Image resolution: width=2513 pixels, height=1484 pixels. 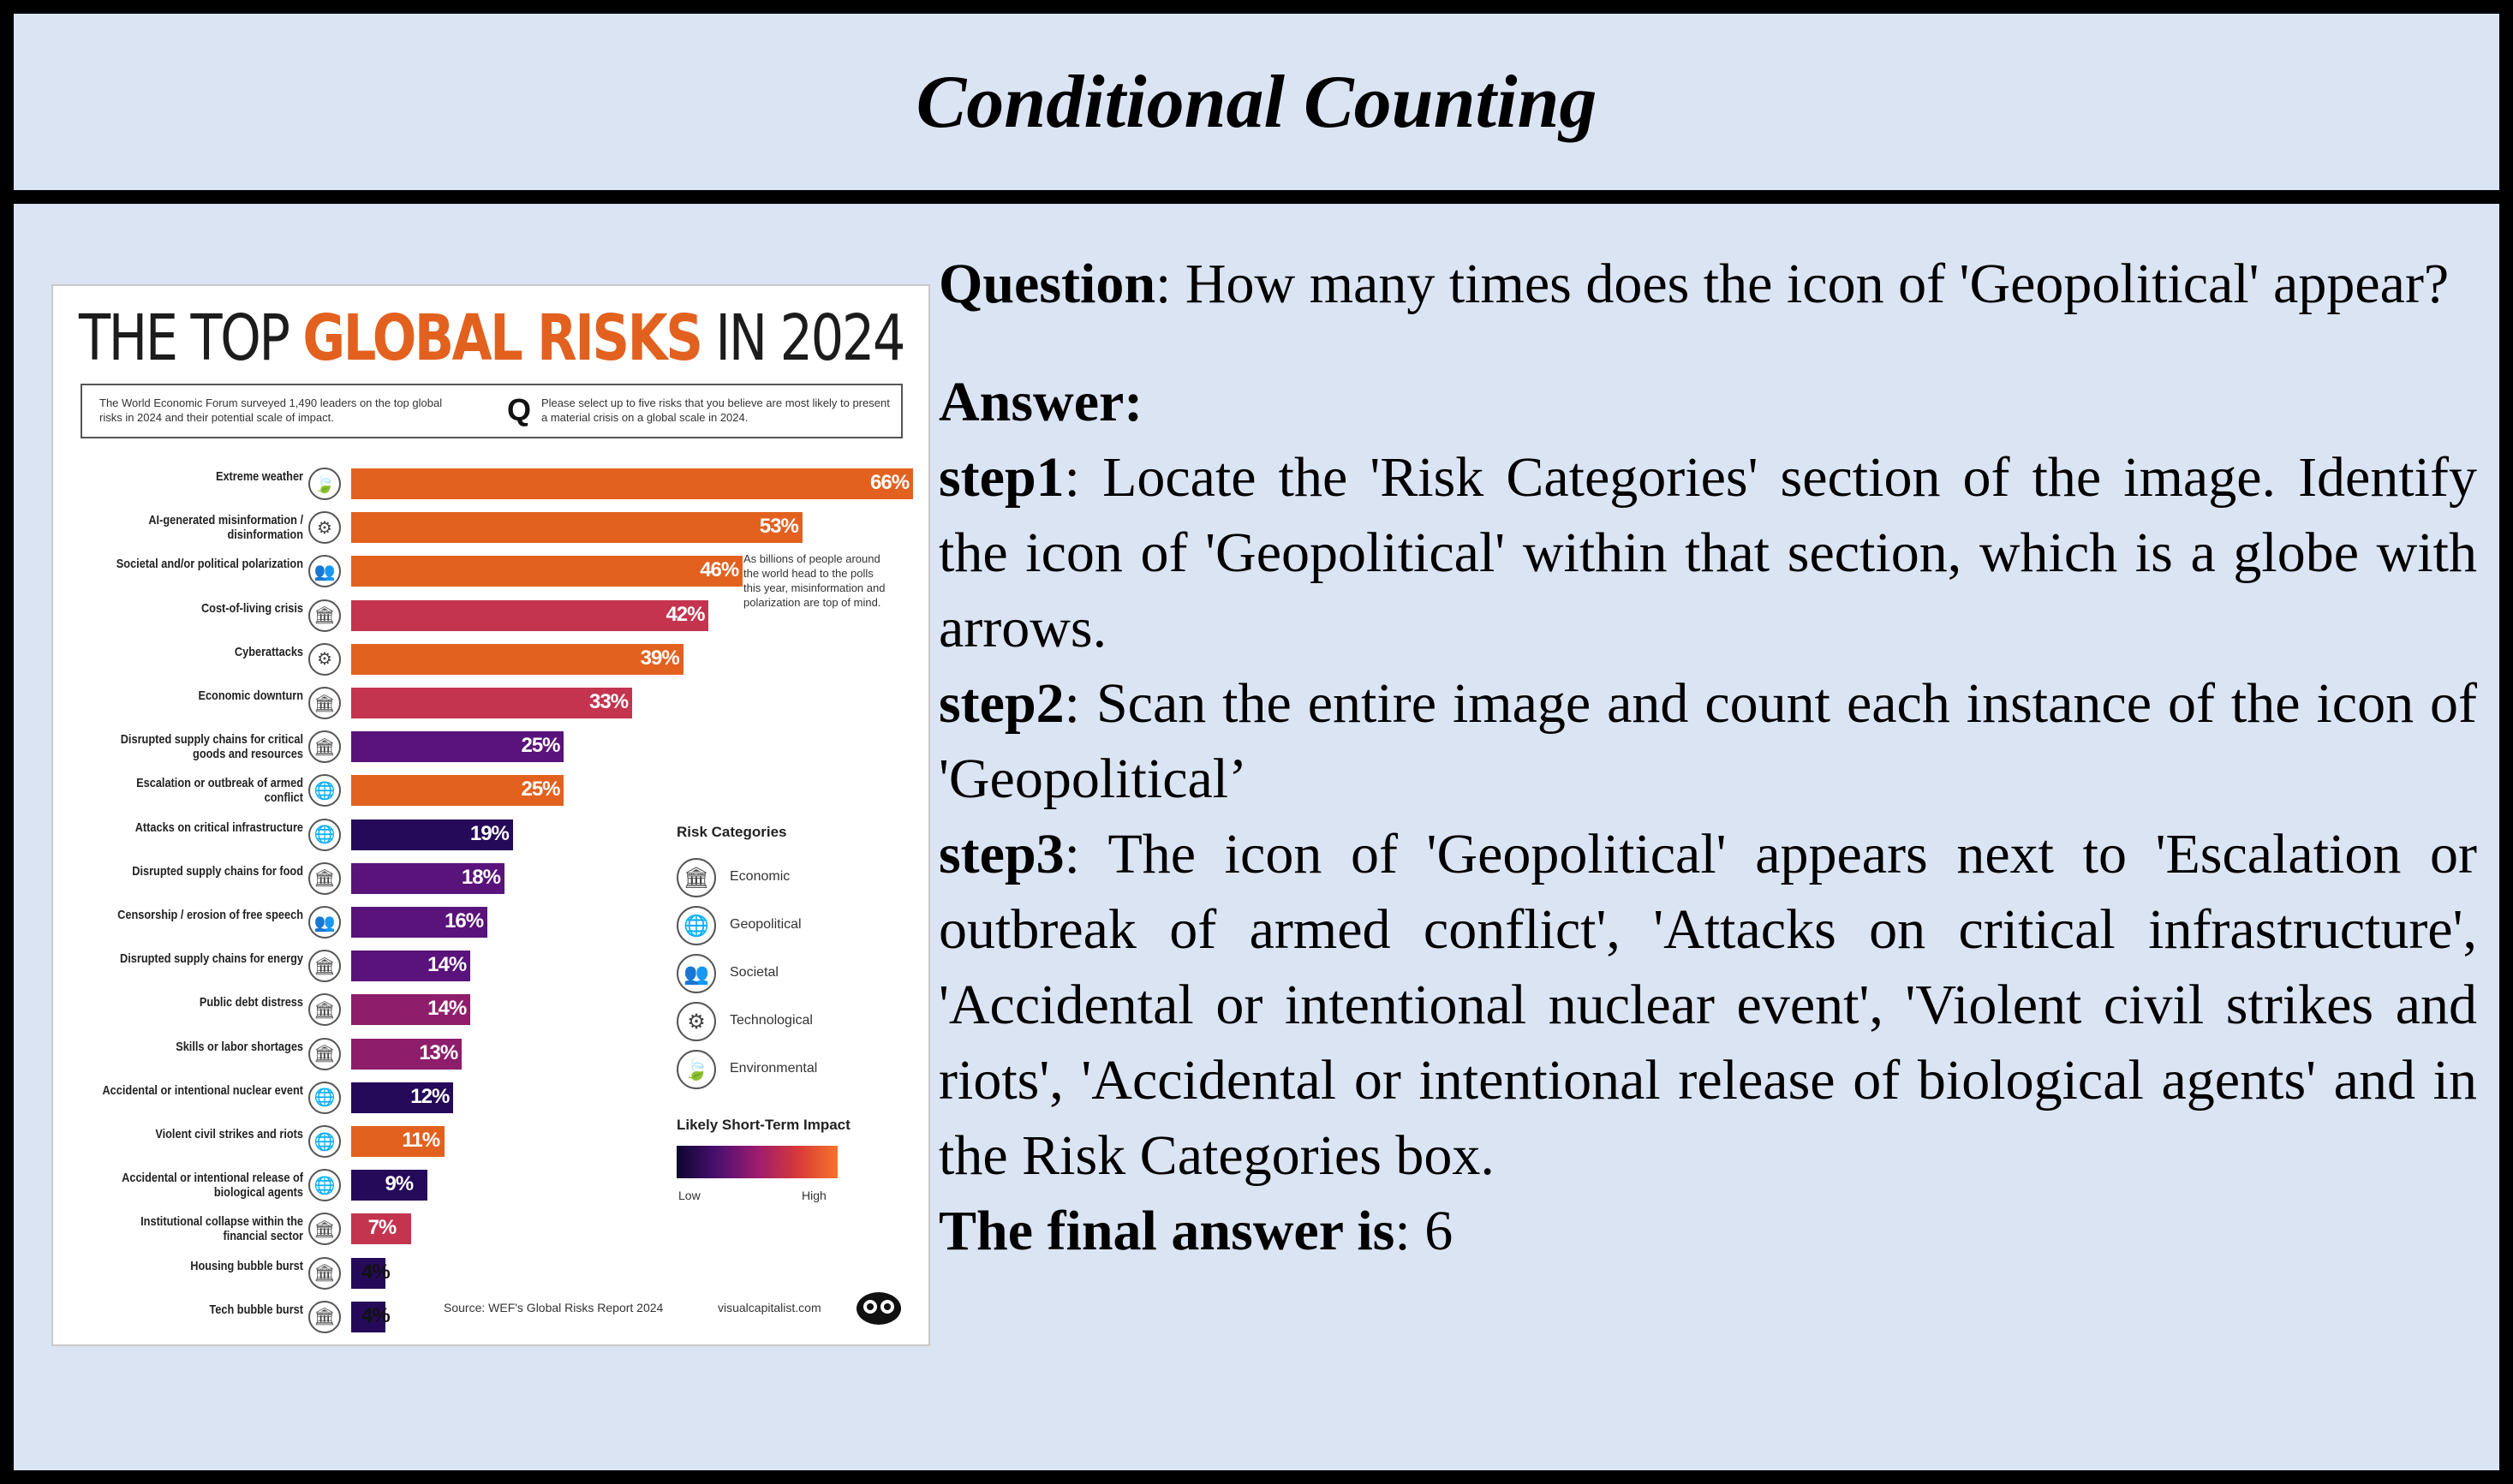 What do you see at coordinates (760, 877) in the screenshot?
I see `legend-label: Economic` at bounding box center [760, 877].